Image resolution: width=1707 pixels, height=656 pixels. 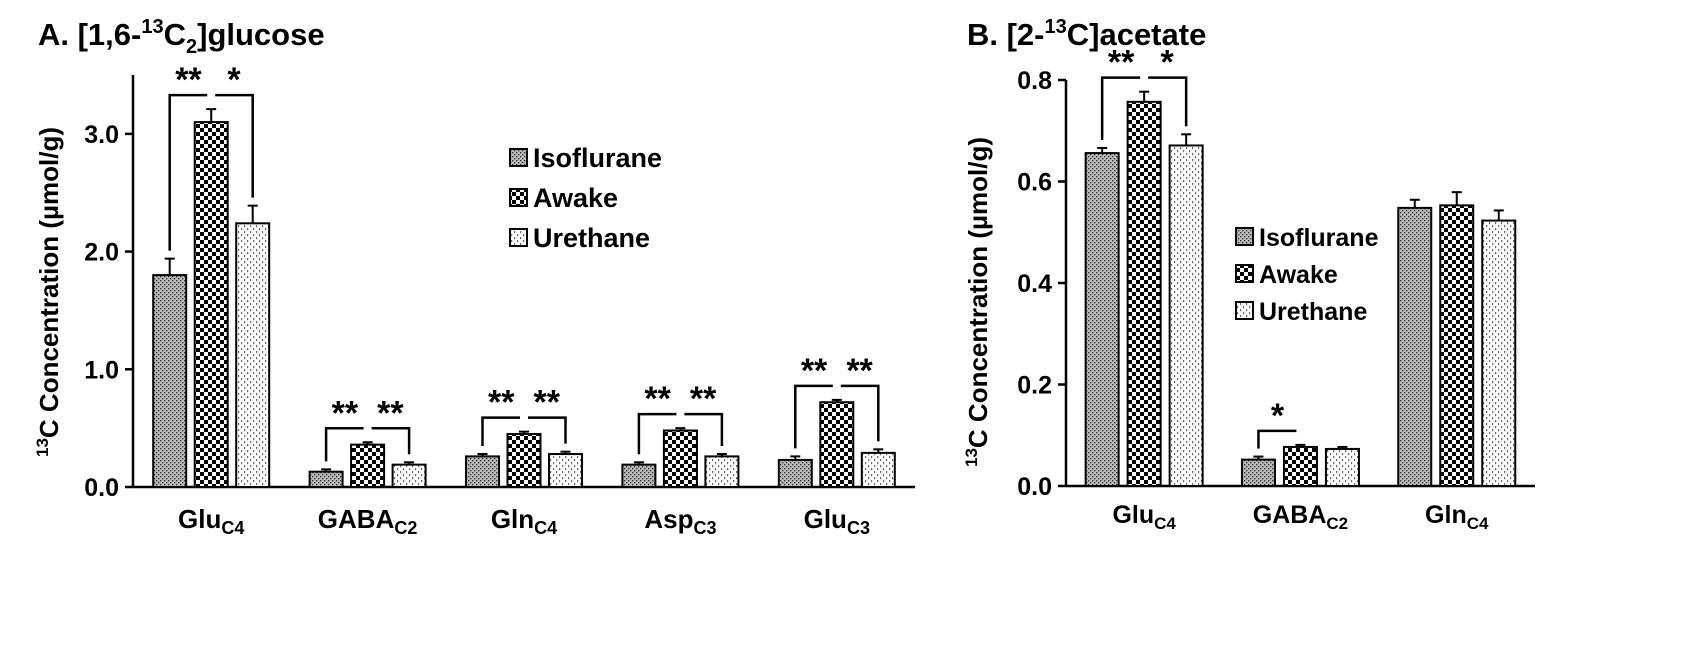 What do you see at coordinates (977, 302) in the screenshot?
I see `panel-b-y-axis-label: 13C Concentration (µmol/g)` at bounding box center [977, 302].